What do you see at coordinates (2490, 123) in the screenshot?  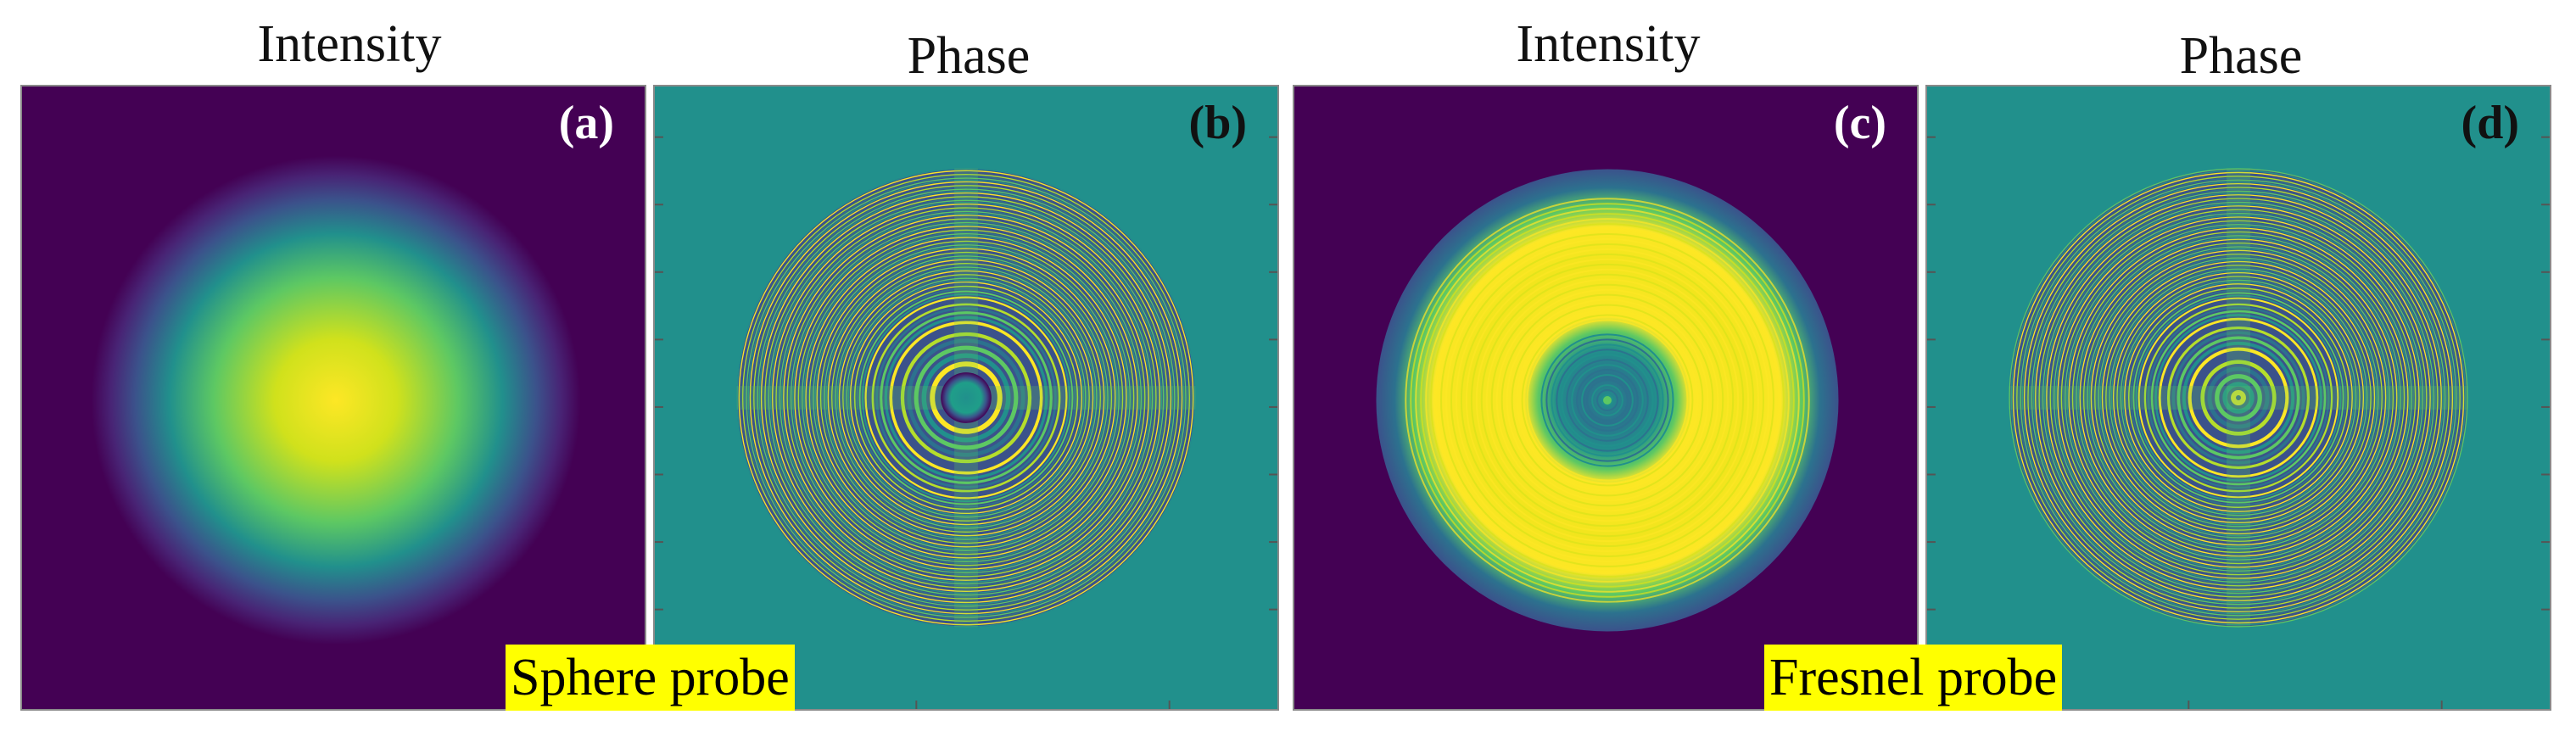 I see `panel-label-d: (d)` at bounding box center [2490, 123].